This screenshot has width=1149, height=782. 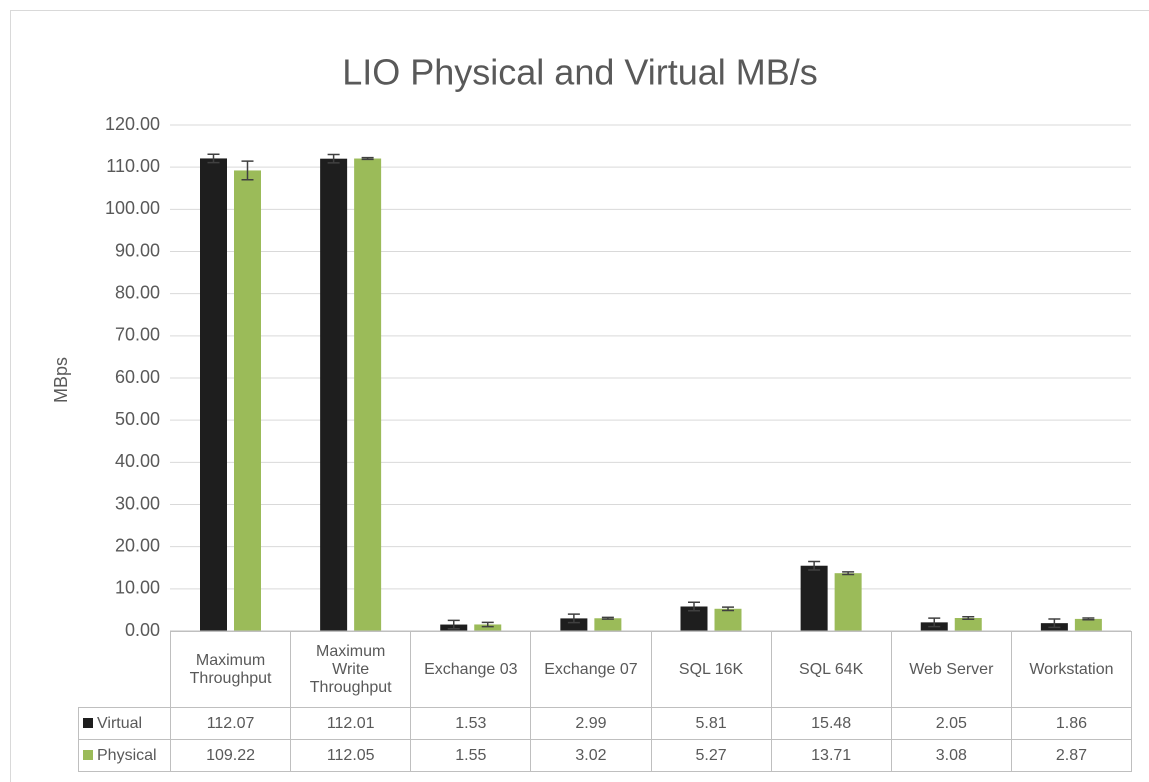 What do you see at coordinates (127, 755) in the screenshot?
I see `legend-label: Physical` at bounding box center [127, 755].